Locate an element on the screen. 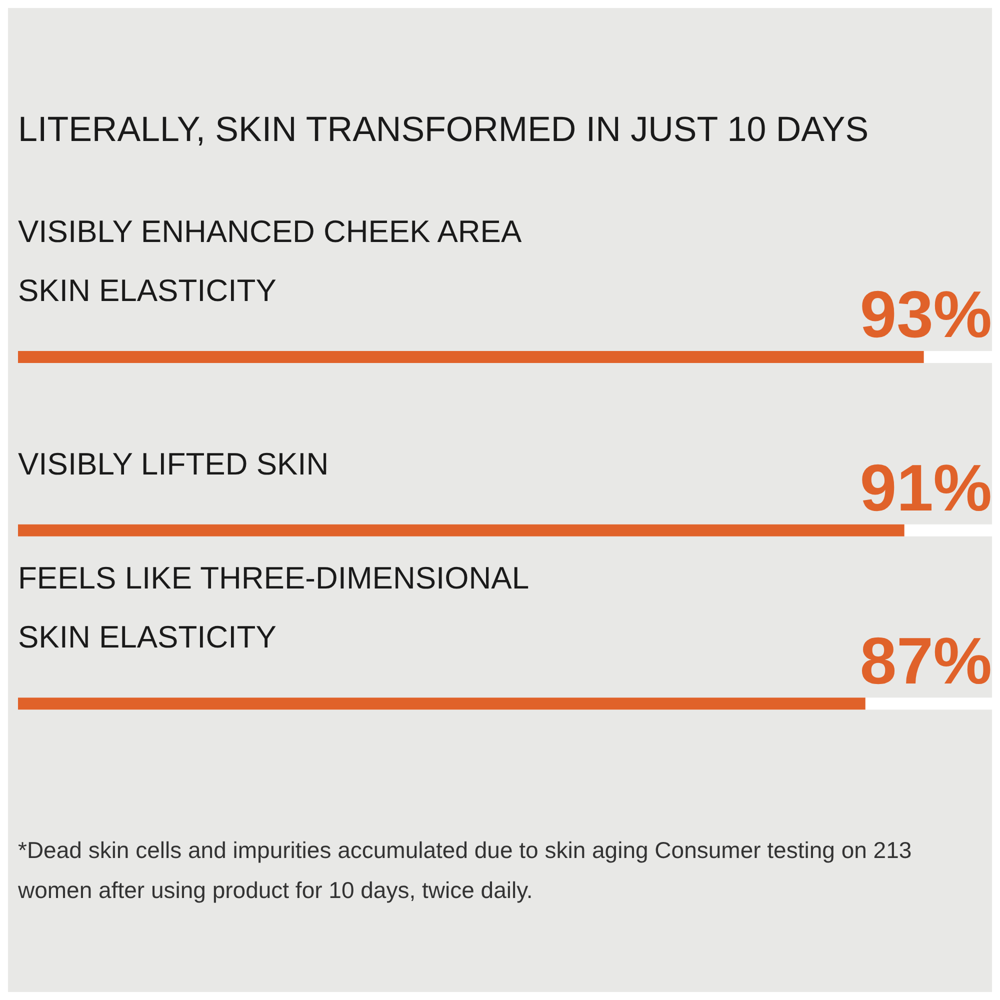  data-label: 91% is located at coordinates (926, 487).